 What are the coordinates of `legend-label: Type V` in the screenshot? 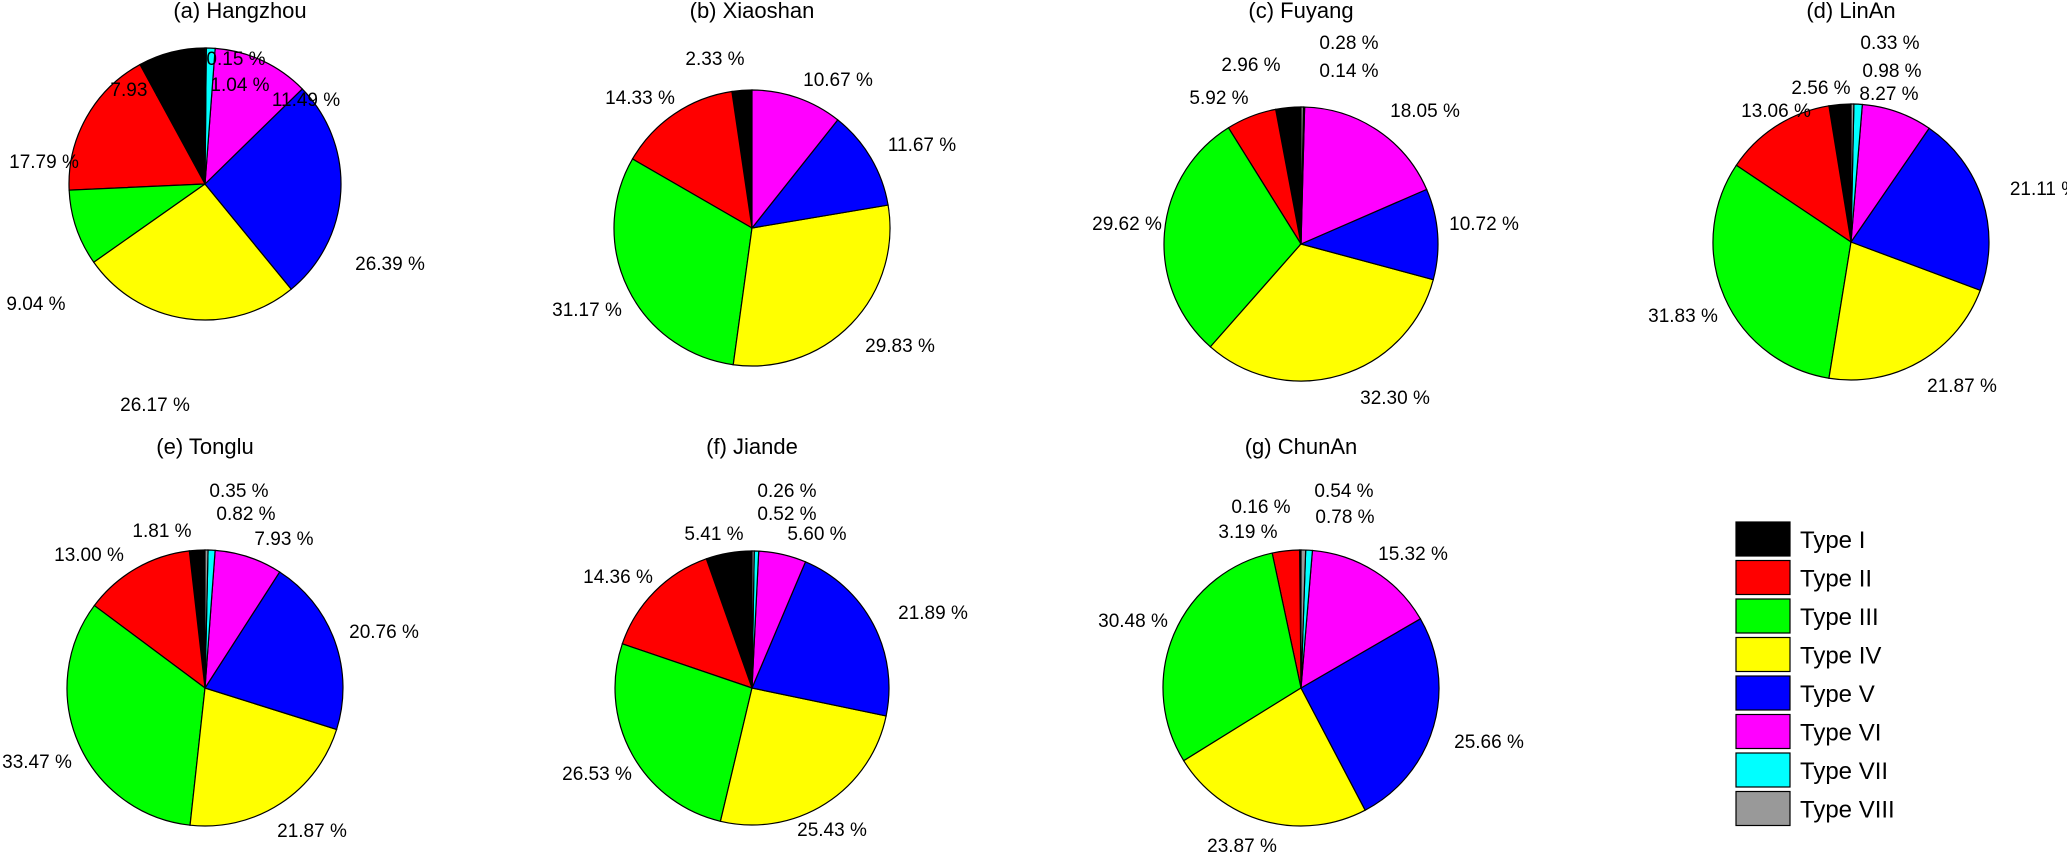 It's located at (1837, 694).